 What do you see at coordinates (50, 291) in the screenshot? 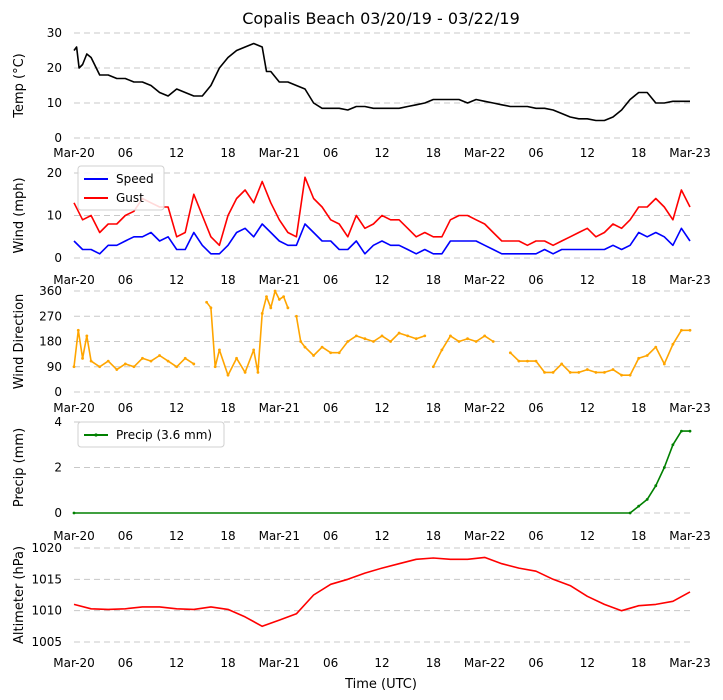
I see `y-tick-label: 360` at bounding box center [50, 291].